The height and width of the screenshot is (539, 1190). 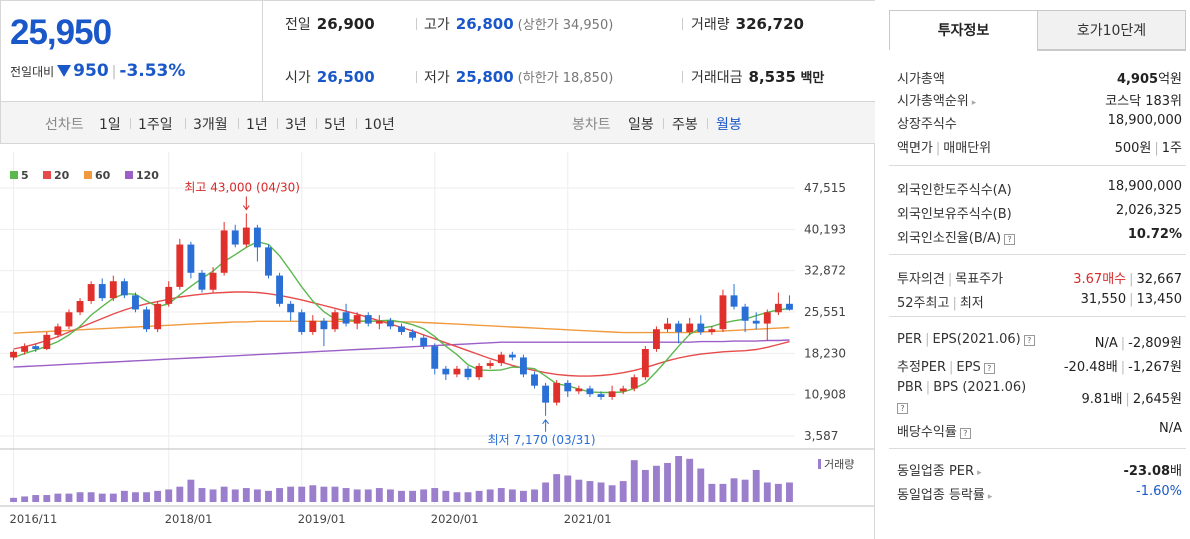 I want to click on y-tick-label: 25,551, so click(x=825, y=312).